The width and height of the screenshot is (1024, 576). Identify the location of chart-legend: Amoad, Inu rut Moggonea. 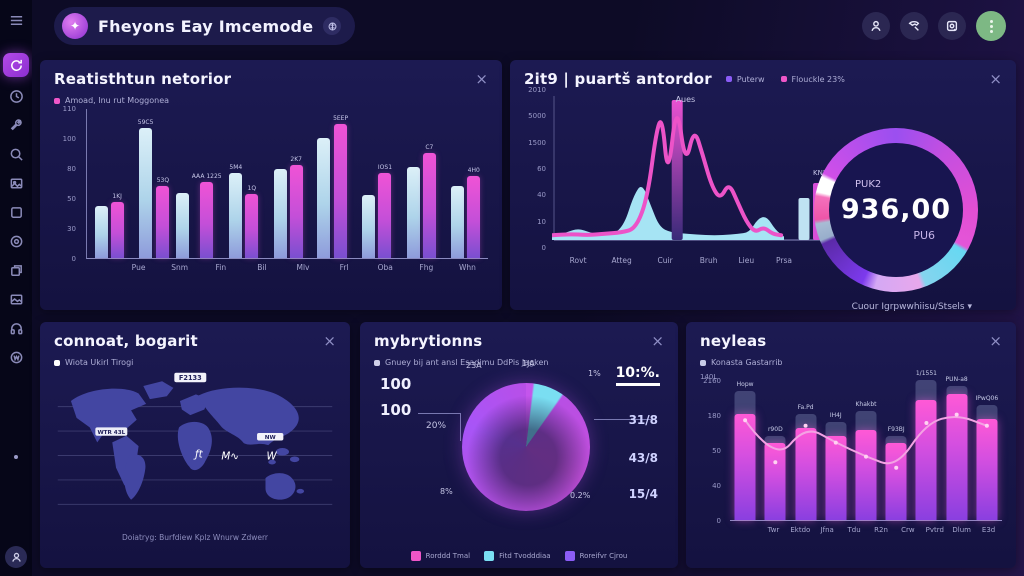
(271, 100).